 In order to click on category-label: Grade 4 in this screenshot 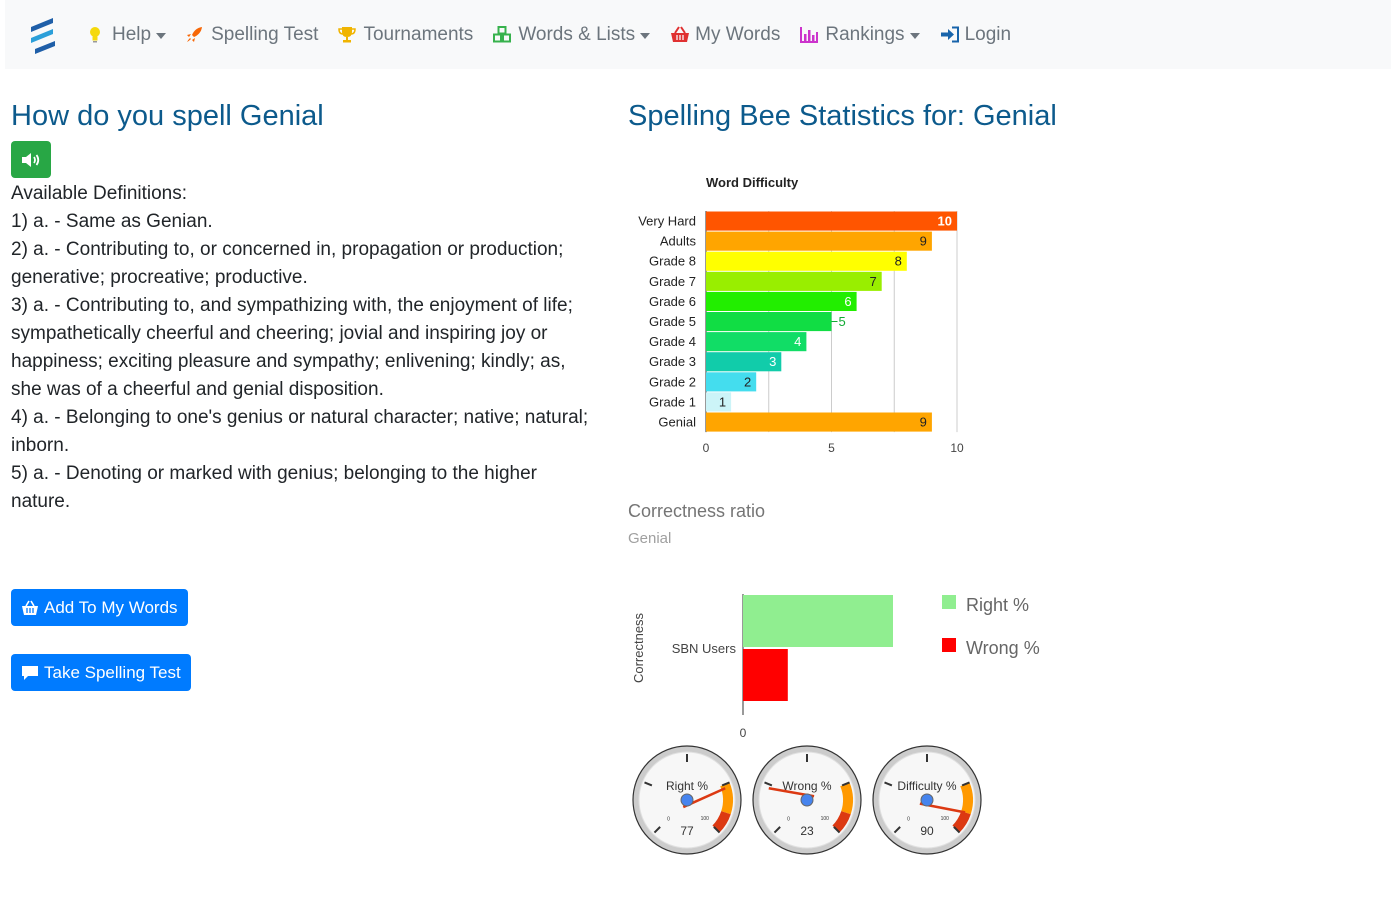, I will do `click(672, 341)`.